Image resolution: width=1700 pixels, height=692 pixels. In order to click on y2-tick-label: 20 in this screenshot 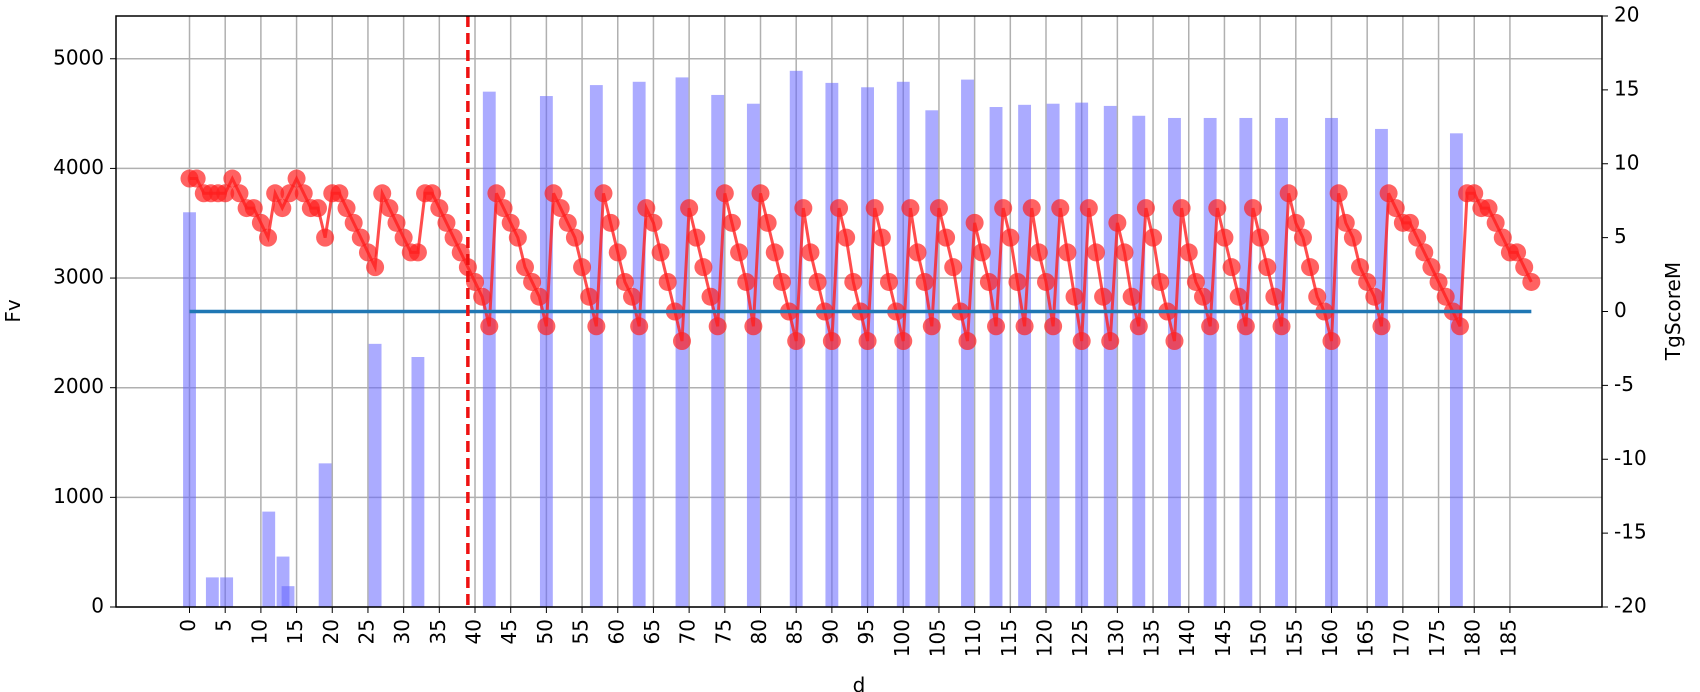, I will do `click(1626, 15)`.